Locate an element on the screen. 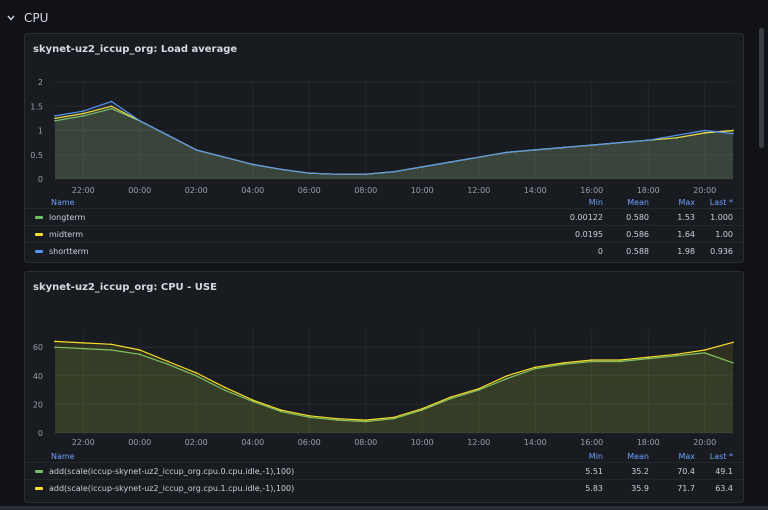 This screenshot has height=510, width=768. bottom-strip is located at coordinates (384, 508).